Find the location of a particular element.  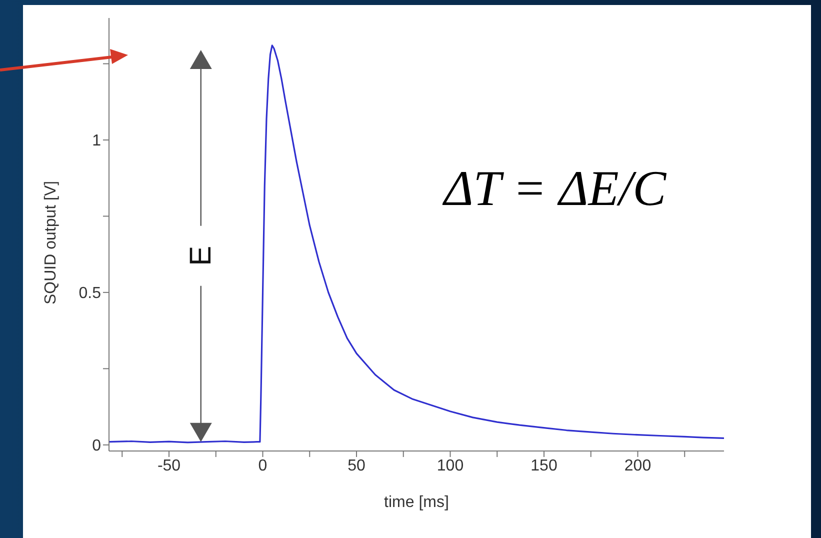

x-tick-label: 50 is located at coordinates (357, 465).